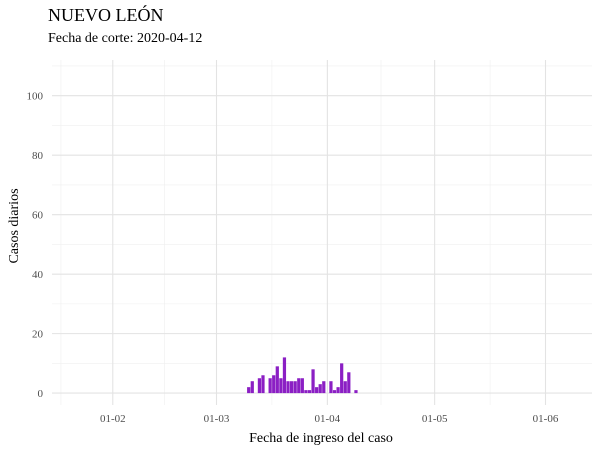  I want to click on x-axis-ticks: 01-02 01-03 01-04 01-05 01-06, so click(329, 419).